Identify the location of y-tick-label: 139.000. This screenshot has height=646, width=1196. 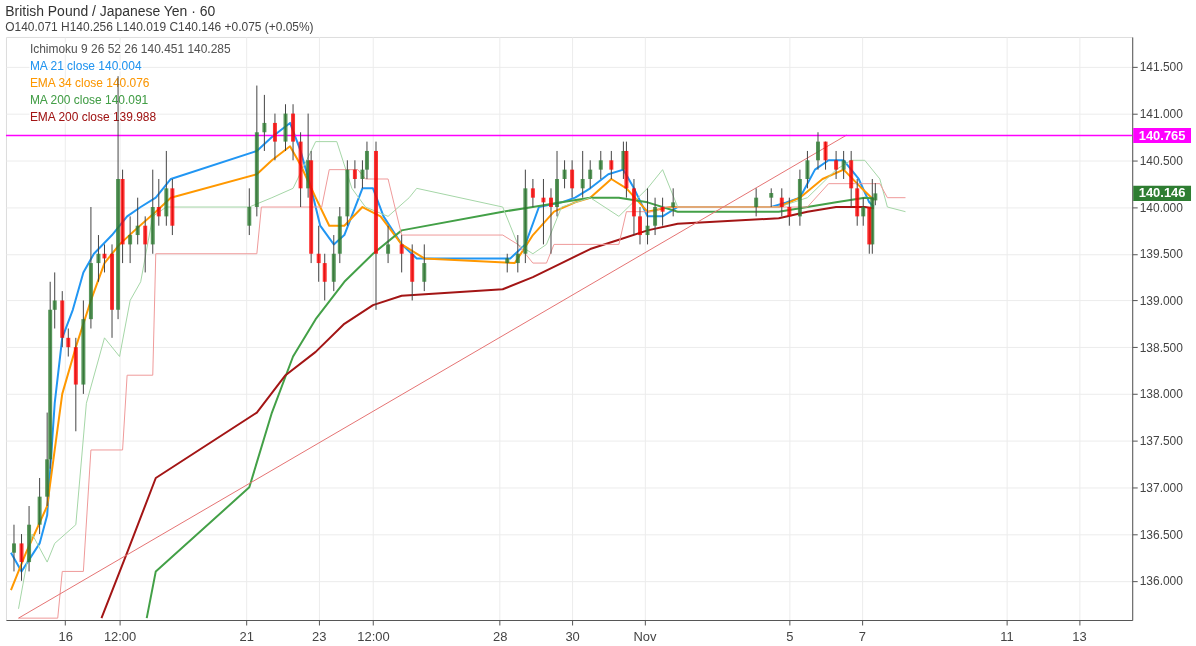
(1161, 300).